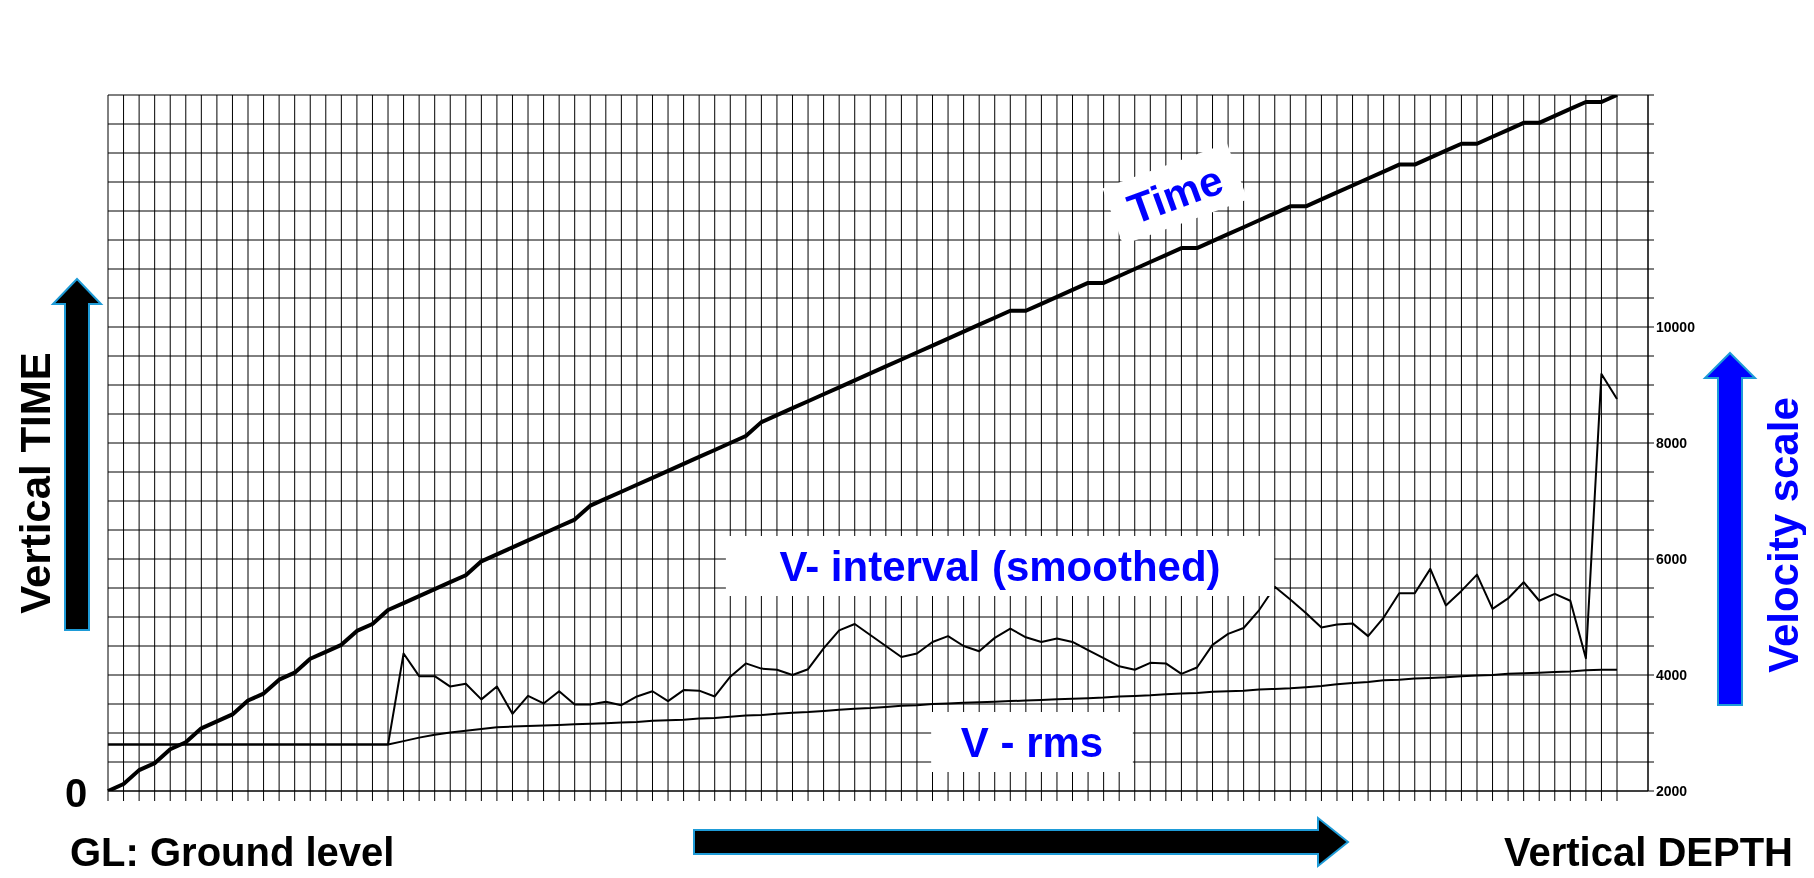 Image resolution: width=1814 pixels, height=878 pixels. What do you see at coordinates (232, 852) in the screenshot?
I see `text: GL: Ground level` at bounding box center [232, 852].